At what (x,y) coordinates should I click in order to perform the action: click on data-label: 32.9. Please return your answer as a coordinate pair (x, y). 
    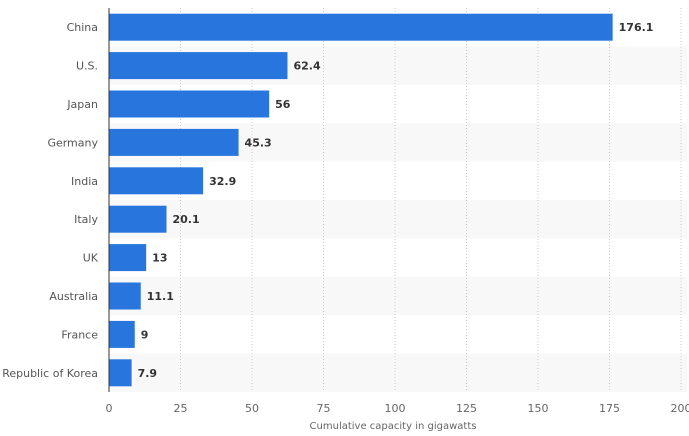
    Looking at the image, I should click on (222, 181).